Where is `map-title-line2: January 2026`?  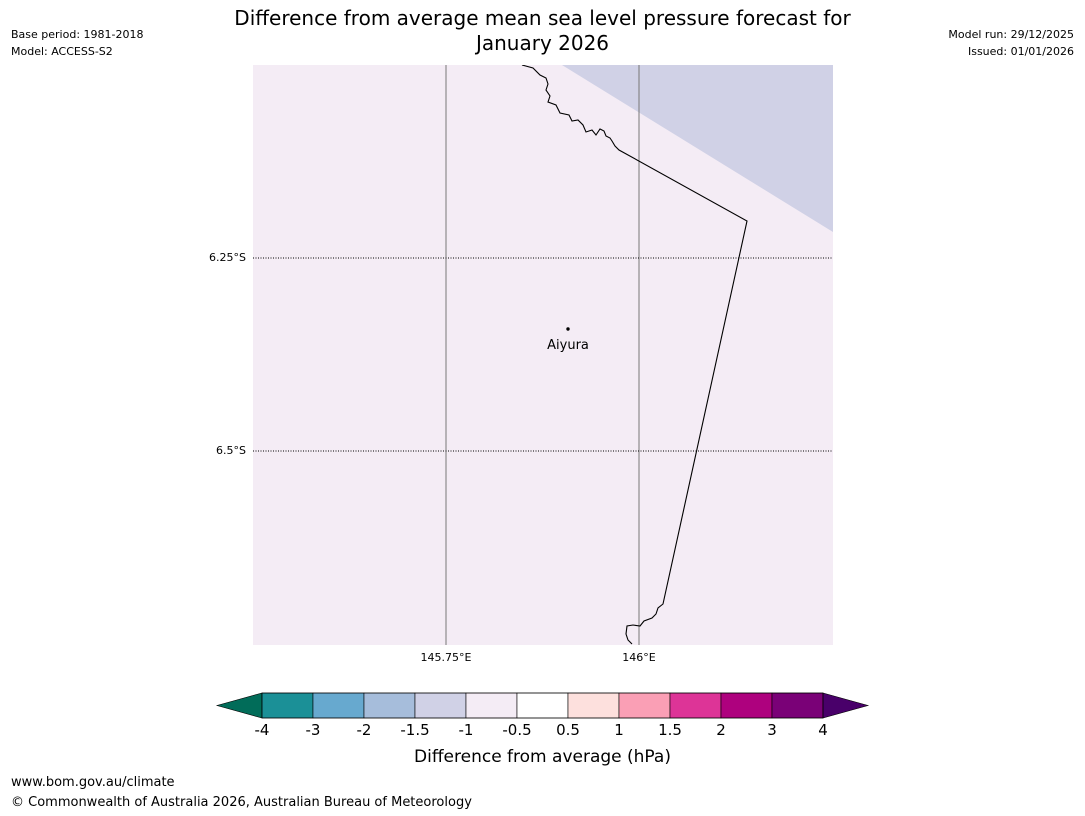 map-title-line2: January 2026 is located at coordinates (542, 43).